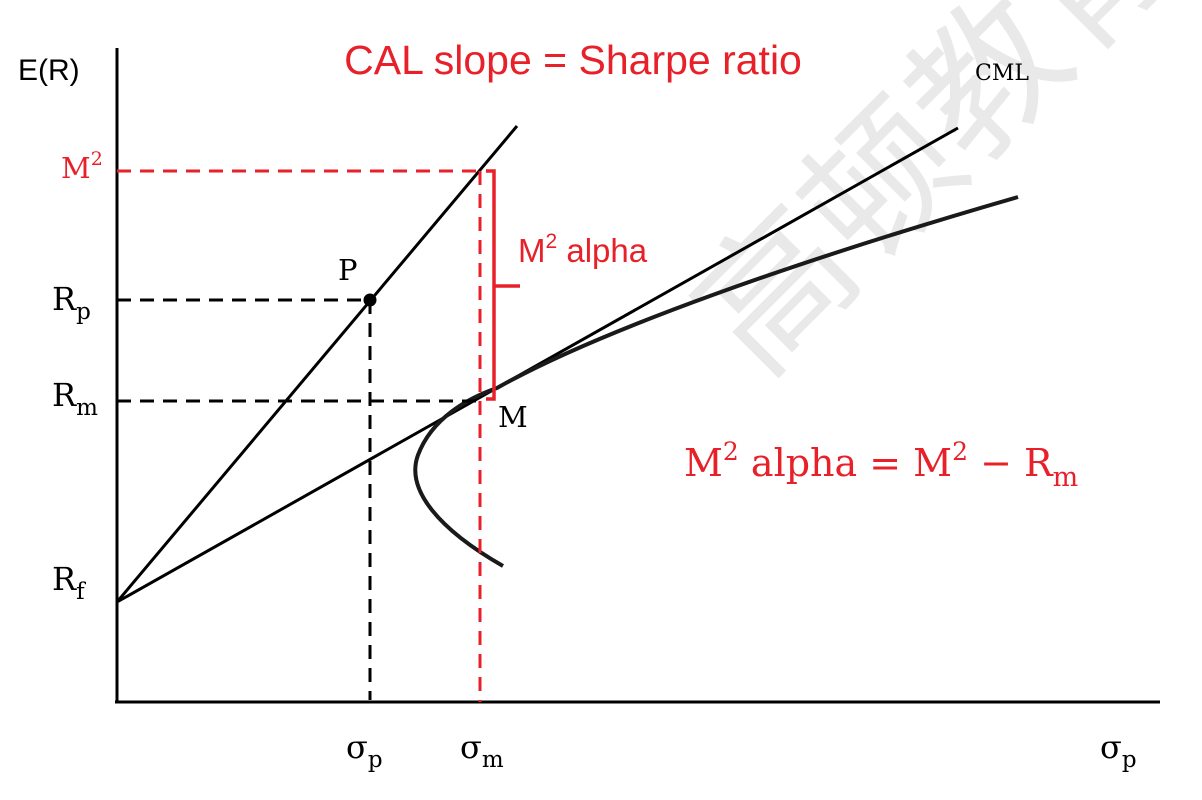 The image size is (1202, 800). I want to click on y-axis-label: E(R), so click(49, 70).